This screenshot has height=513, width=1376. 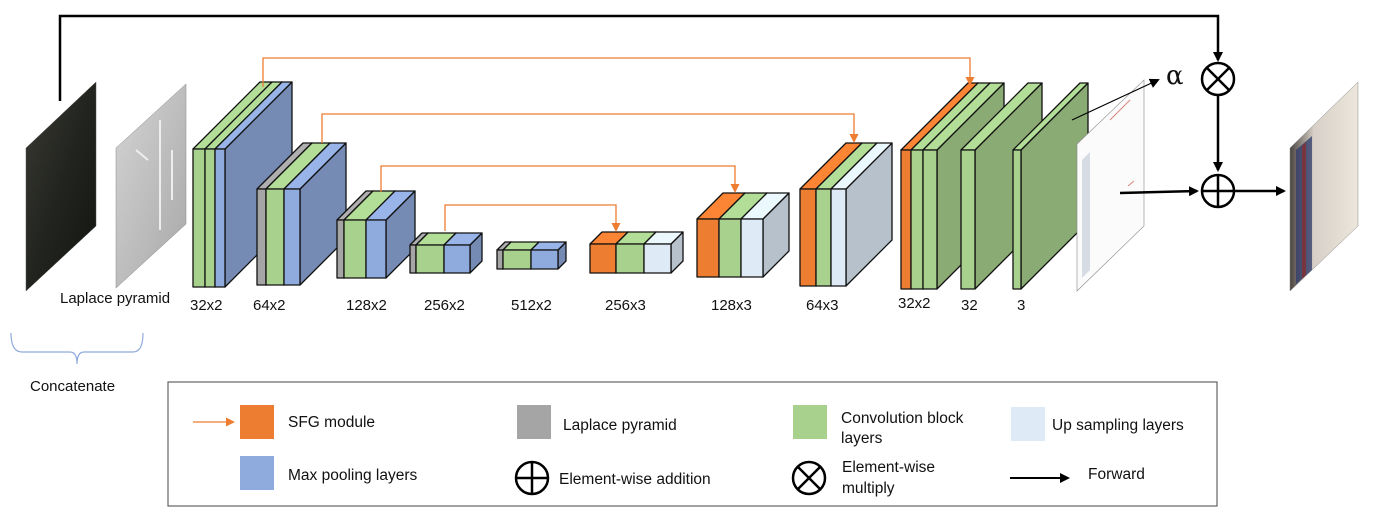 What do you see at coordinates (809, 478) in the screenshot?
I see `legend-multiply-icon` at bounding box center [809, 478].